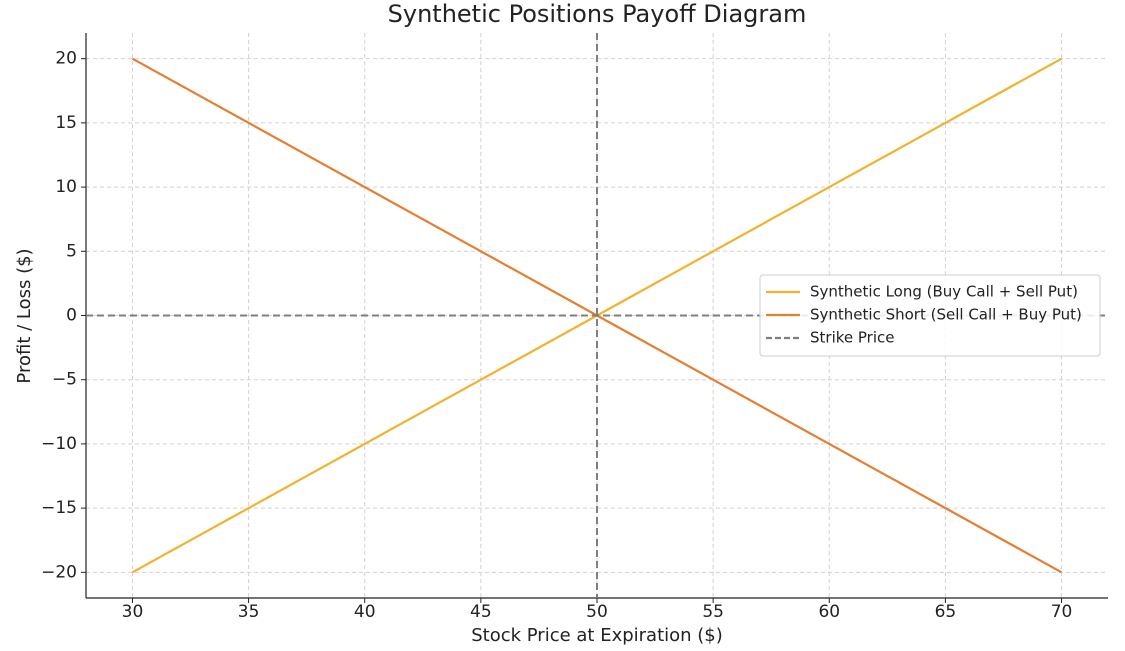 The width and height of the screenshot is (1125, 651). Describe the element at coordinates (249, 612) in the screenshot. I see `x-tick-label: 35` at that location.